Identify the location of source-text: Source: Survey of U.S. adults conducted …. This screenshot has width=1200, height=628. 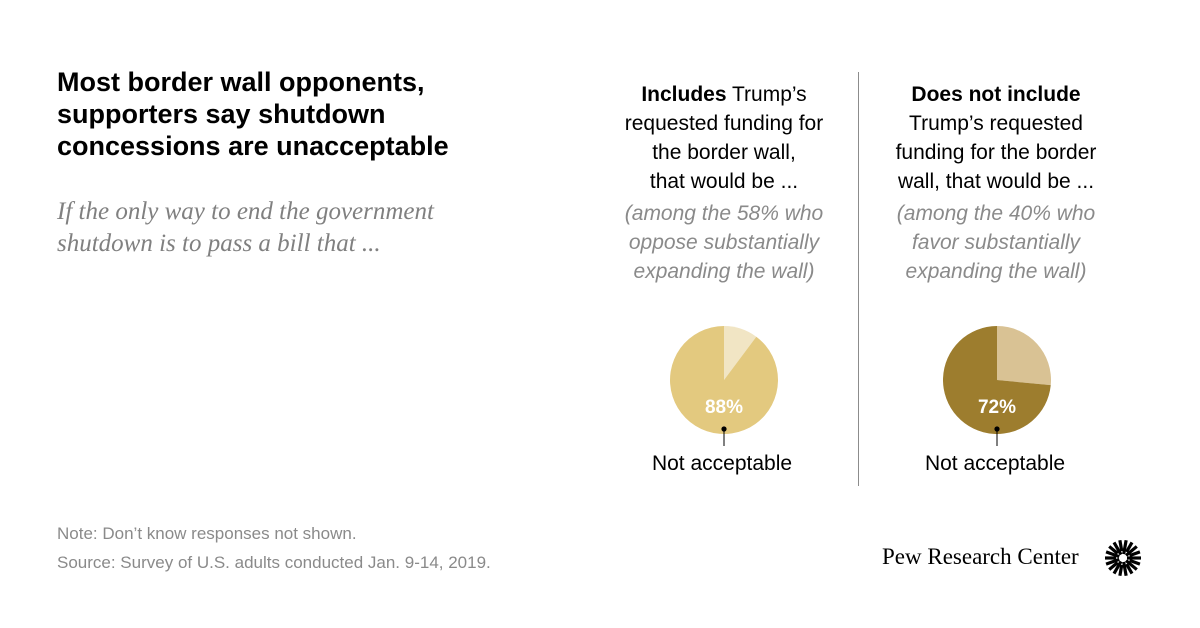
(274, 562).